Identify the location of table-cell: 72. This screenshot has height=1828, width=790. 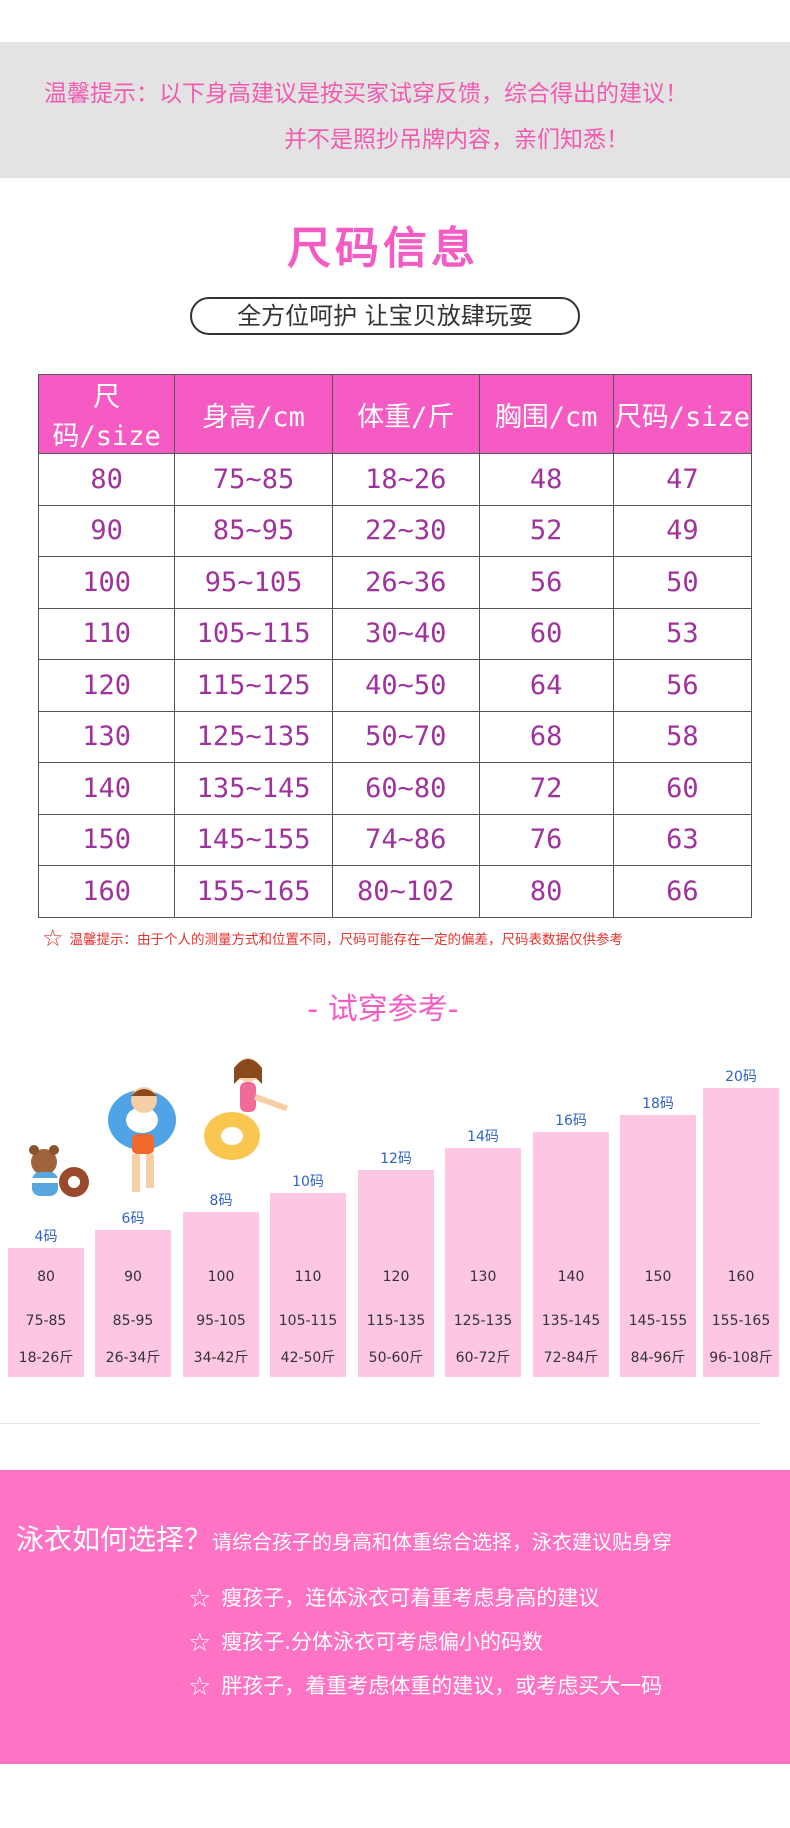
(546, 788).